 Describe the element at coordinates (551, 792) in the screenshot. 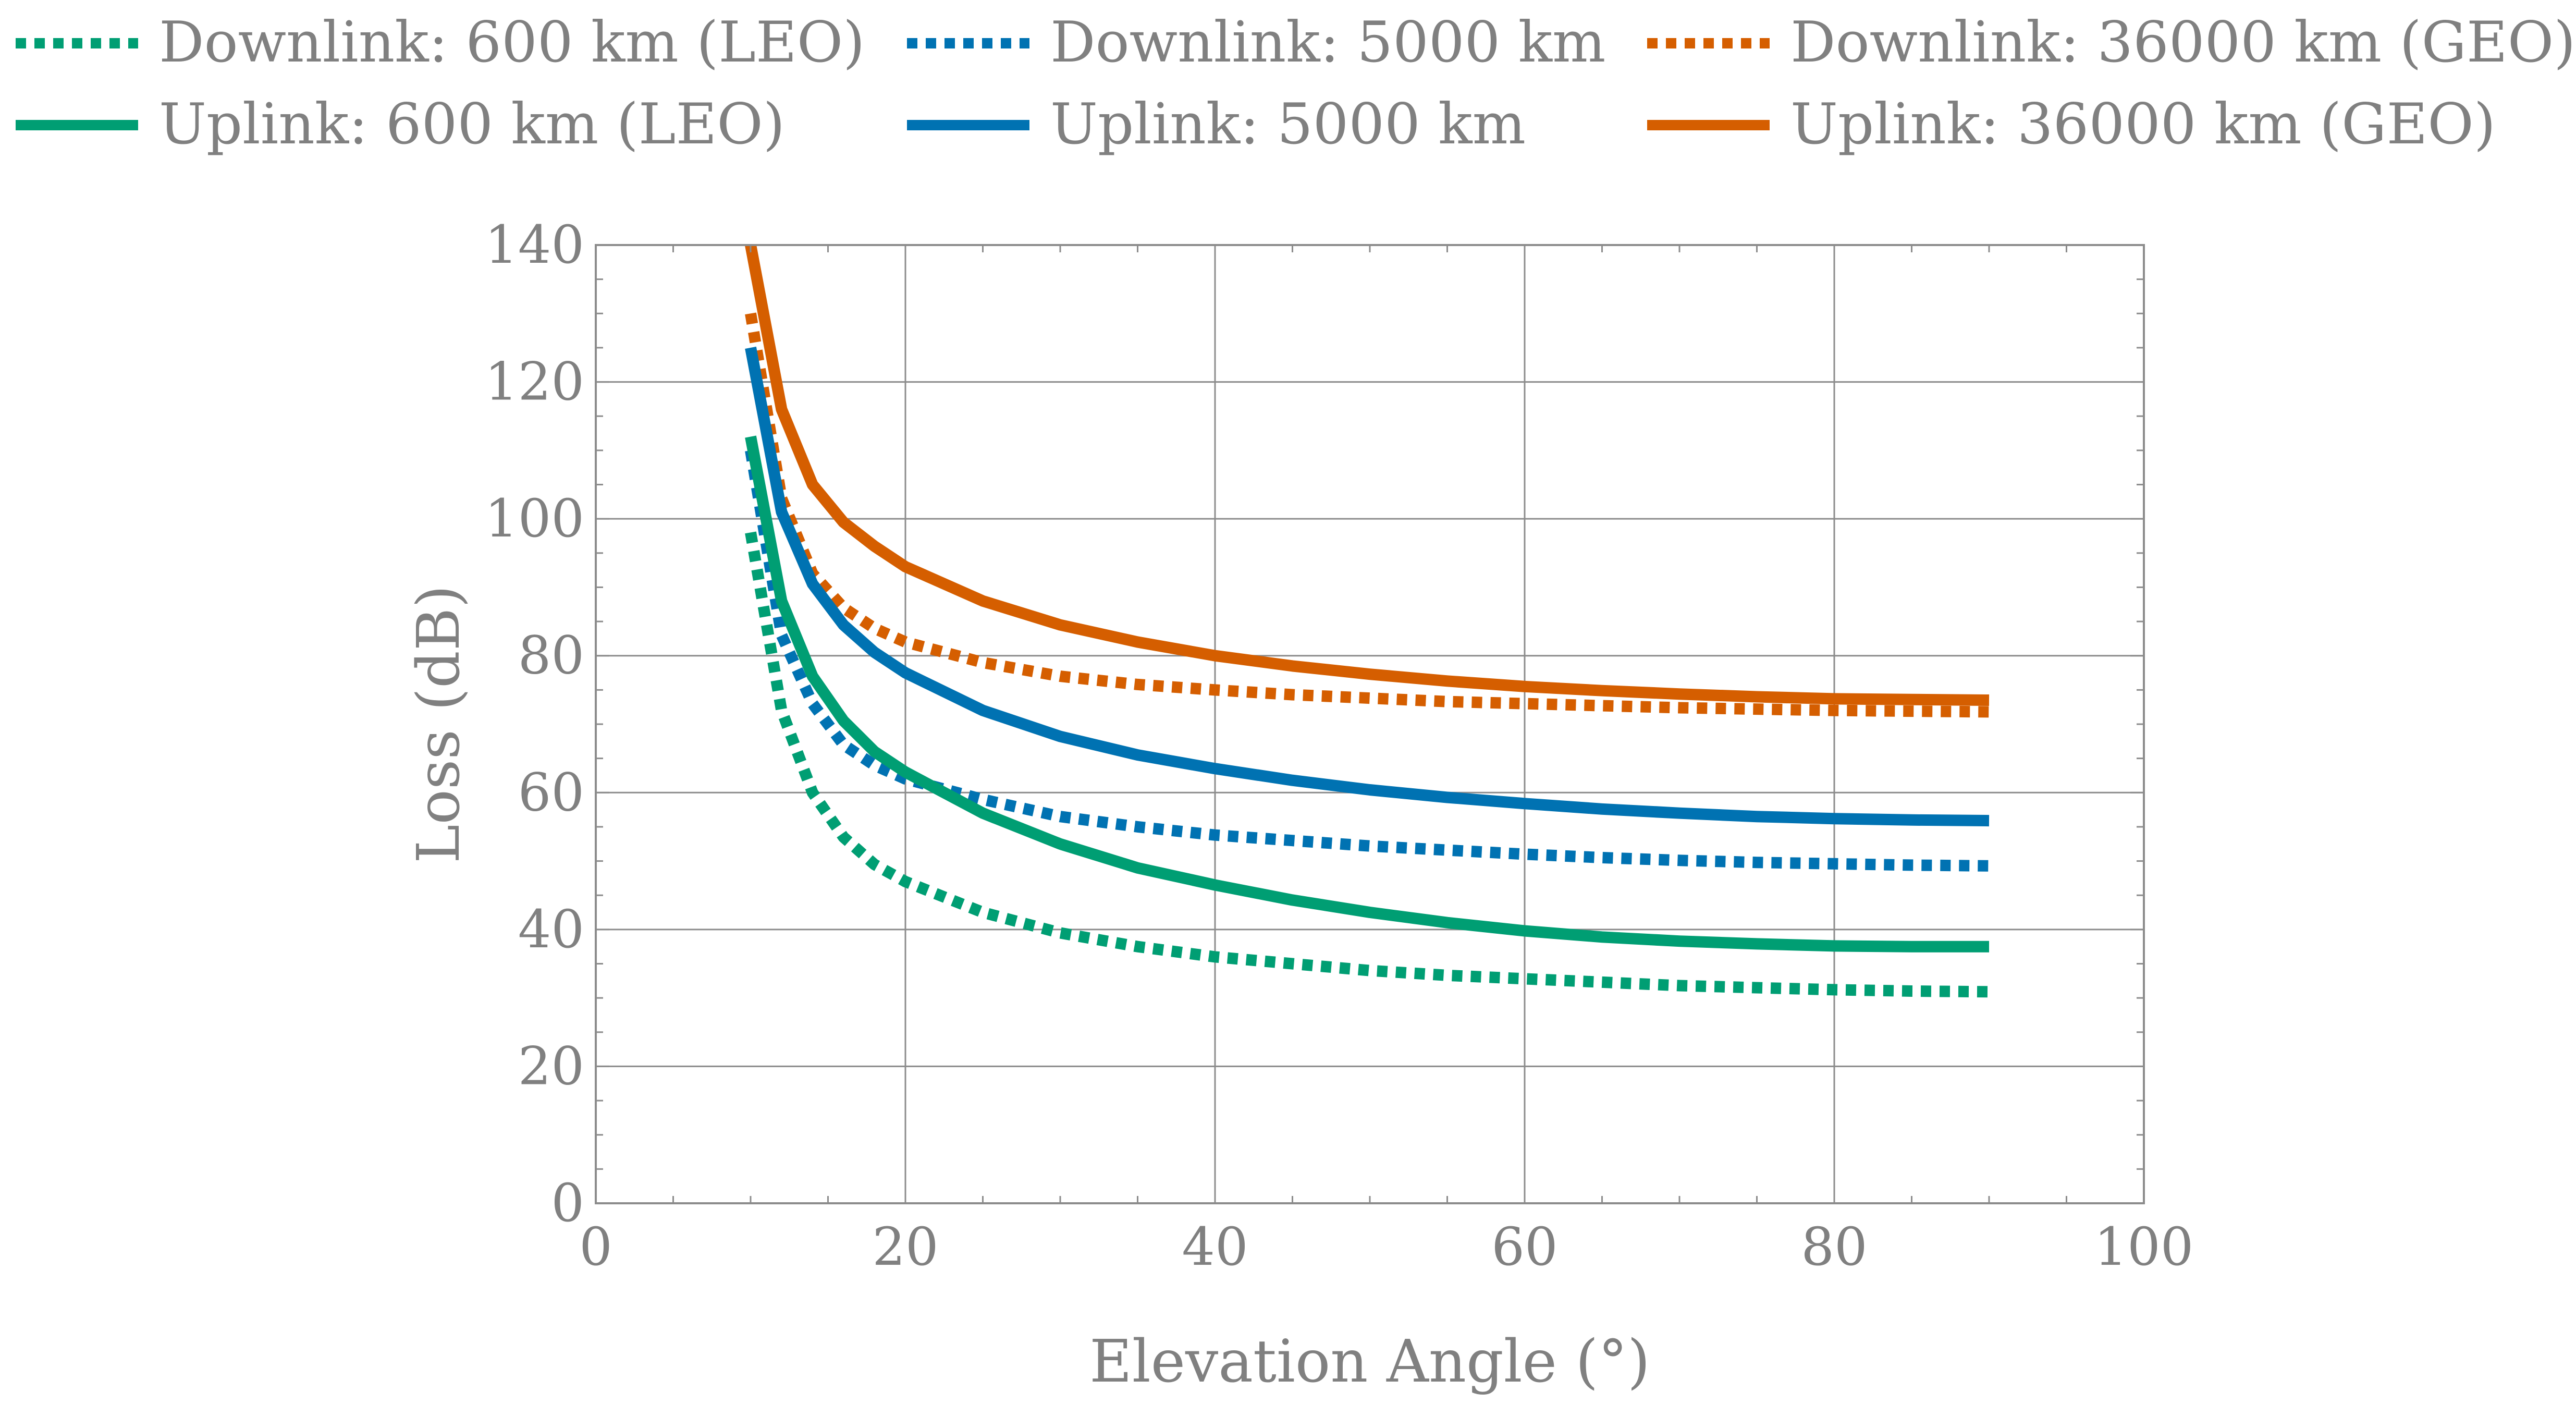

I see `y-tick-label: 60` at that location.